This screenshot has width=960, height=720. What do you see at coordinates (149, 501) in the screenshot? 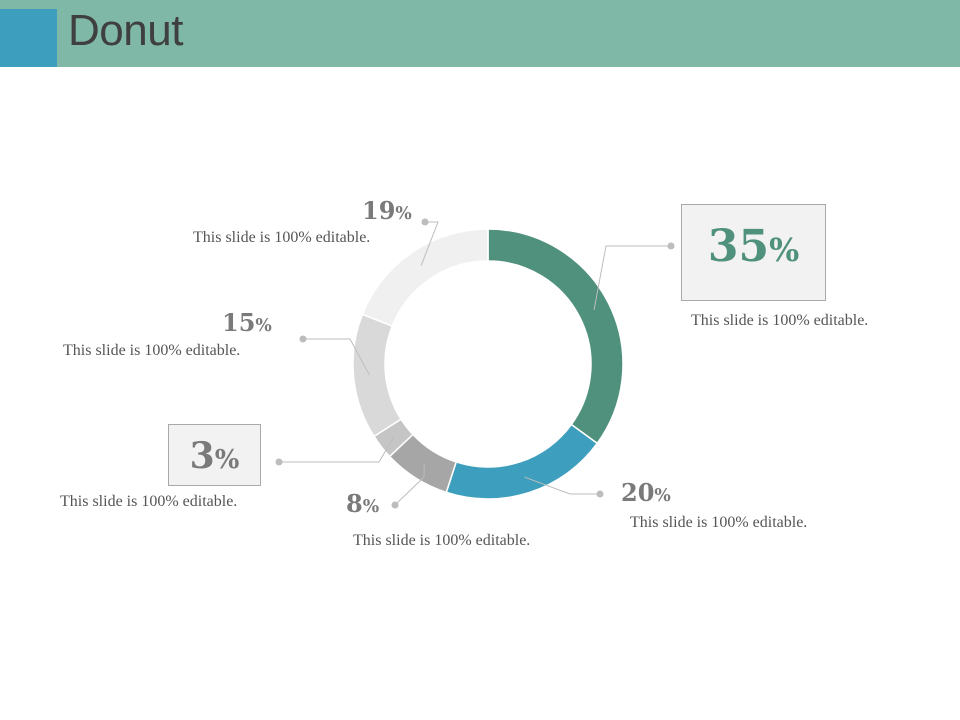
I see `label-caption-3: This slide is 100% editable.` at bounding box center [149, 501].